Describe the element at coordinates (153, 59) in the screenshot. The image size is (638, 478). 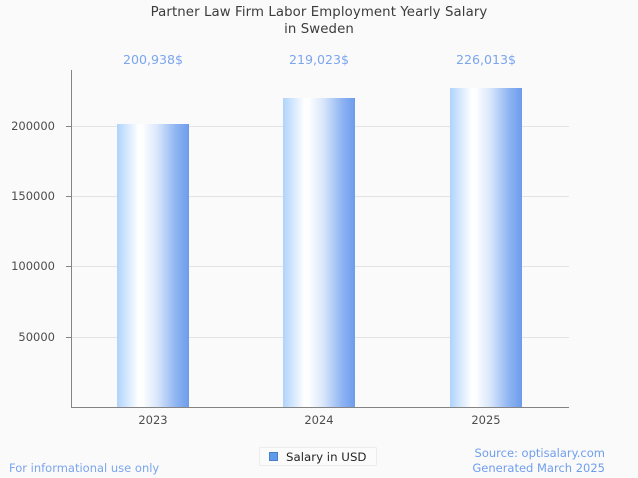
I see `bar-value-label-2023: 200,938$` at that location.